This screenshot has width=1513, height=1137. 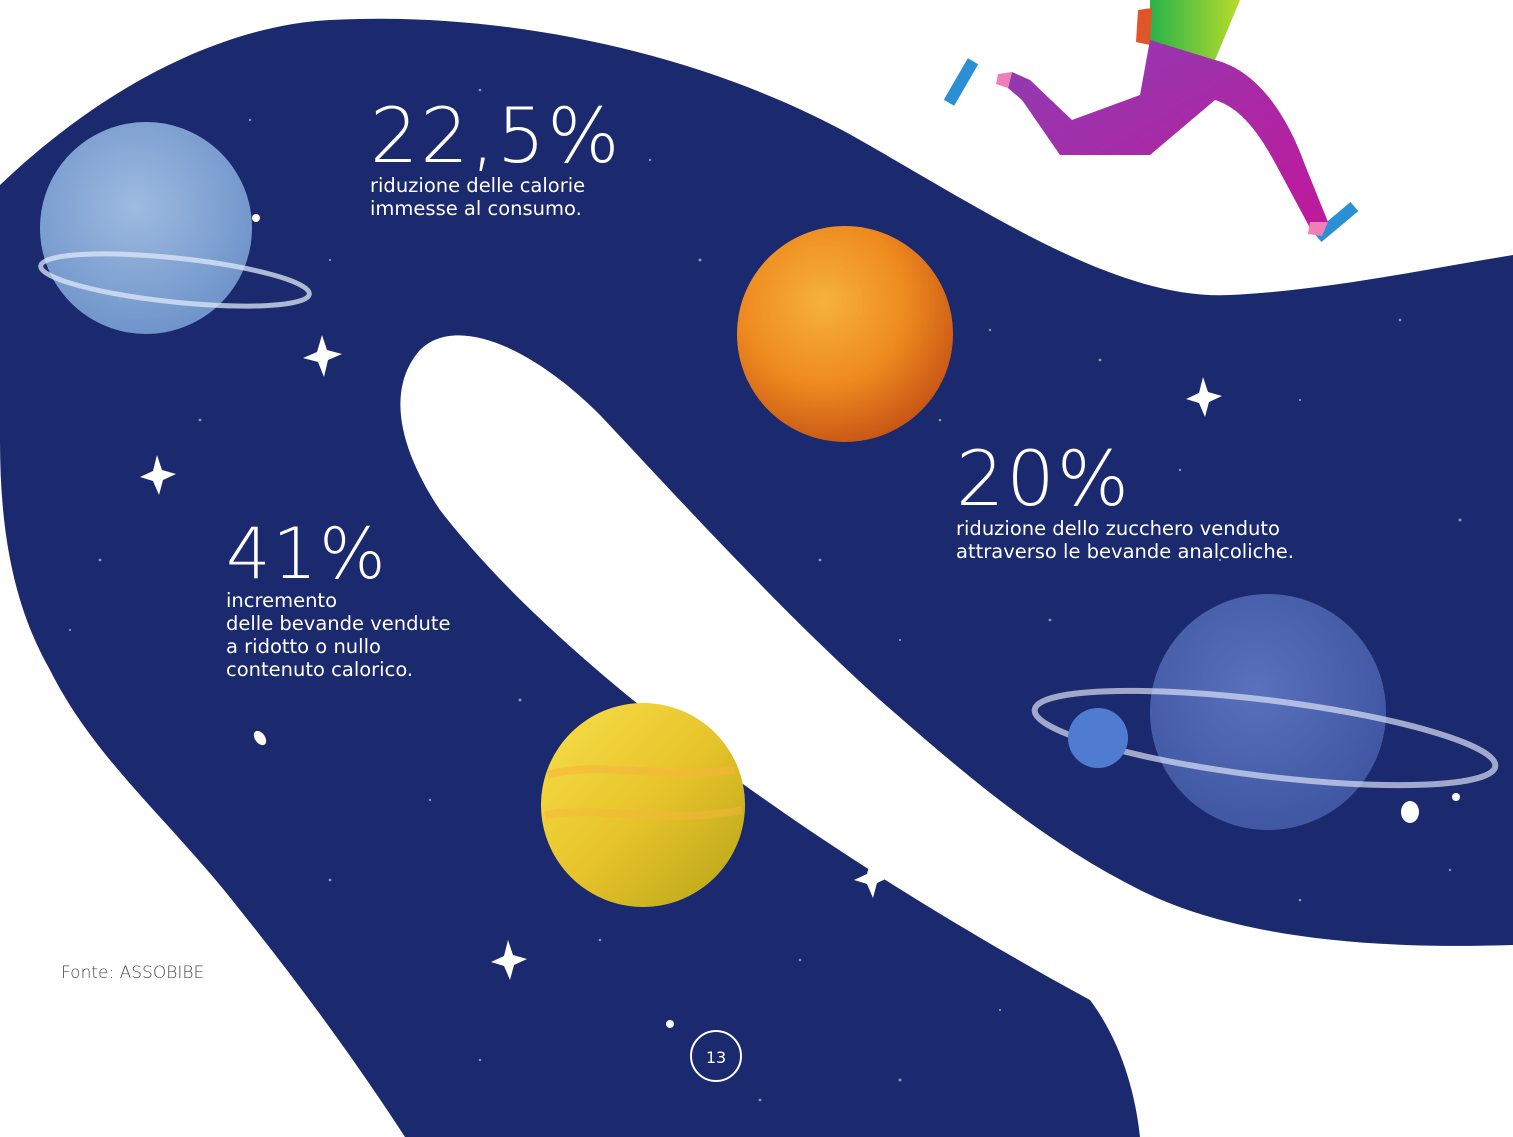 I want to click on stat-value: 41%, so click(x=307, y=554).